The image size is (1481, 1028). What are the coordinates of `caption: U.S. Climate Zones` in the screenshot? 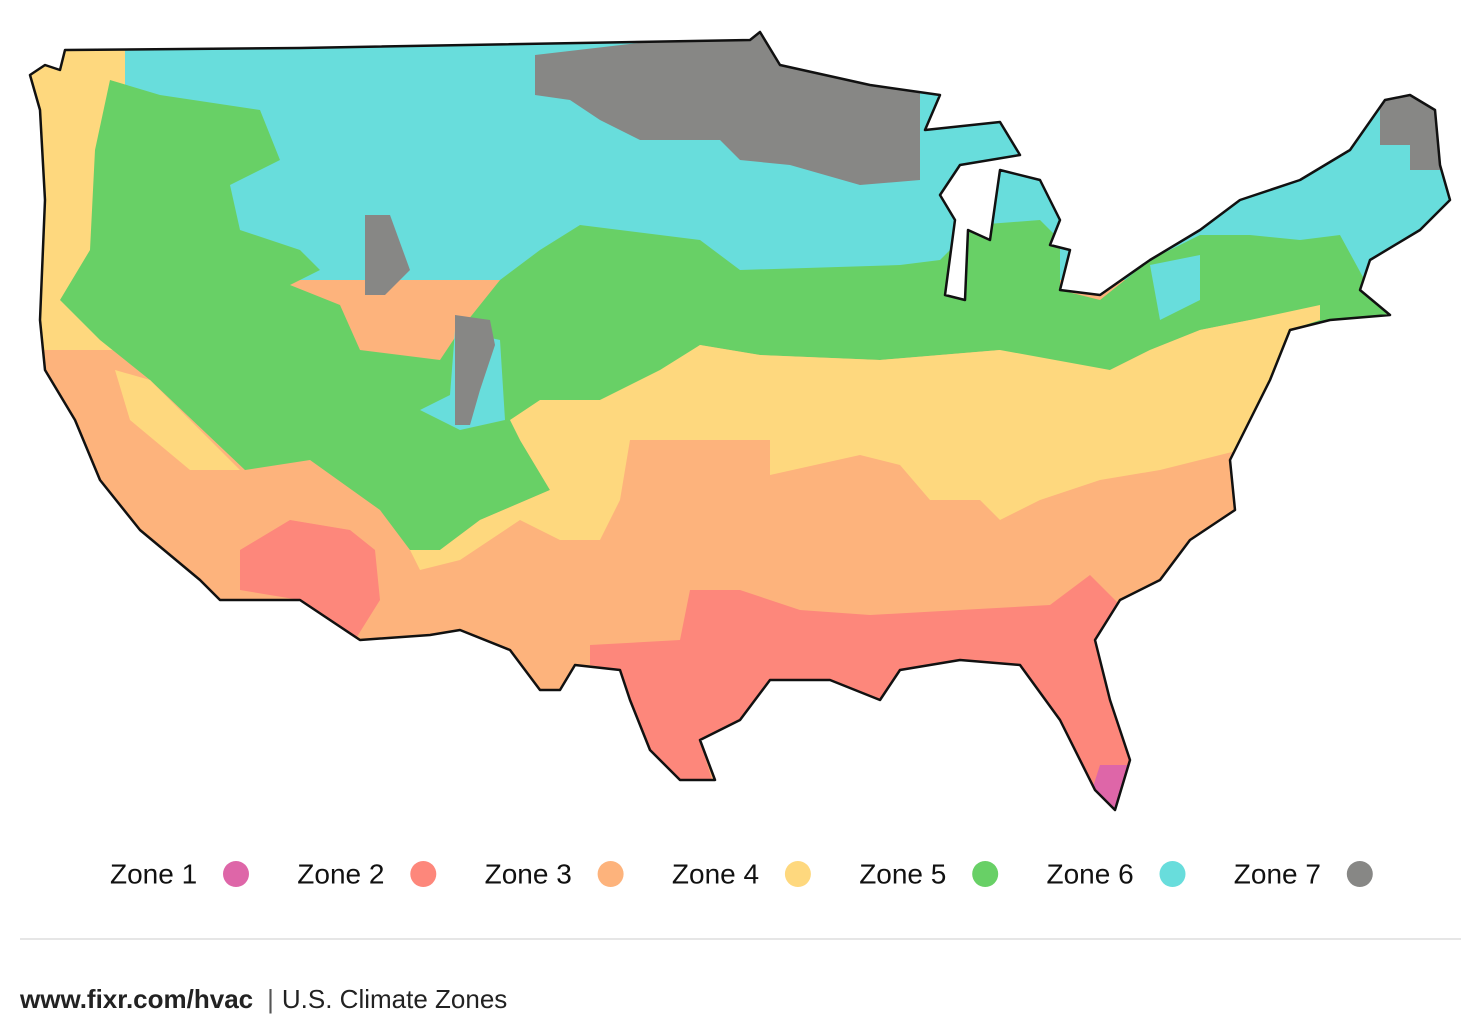 It's located at (394, 999).